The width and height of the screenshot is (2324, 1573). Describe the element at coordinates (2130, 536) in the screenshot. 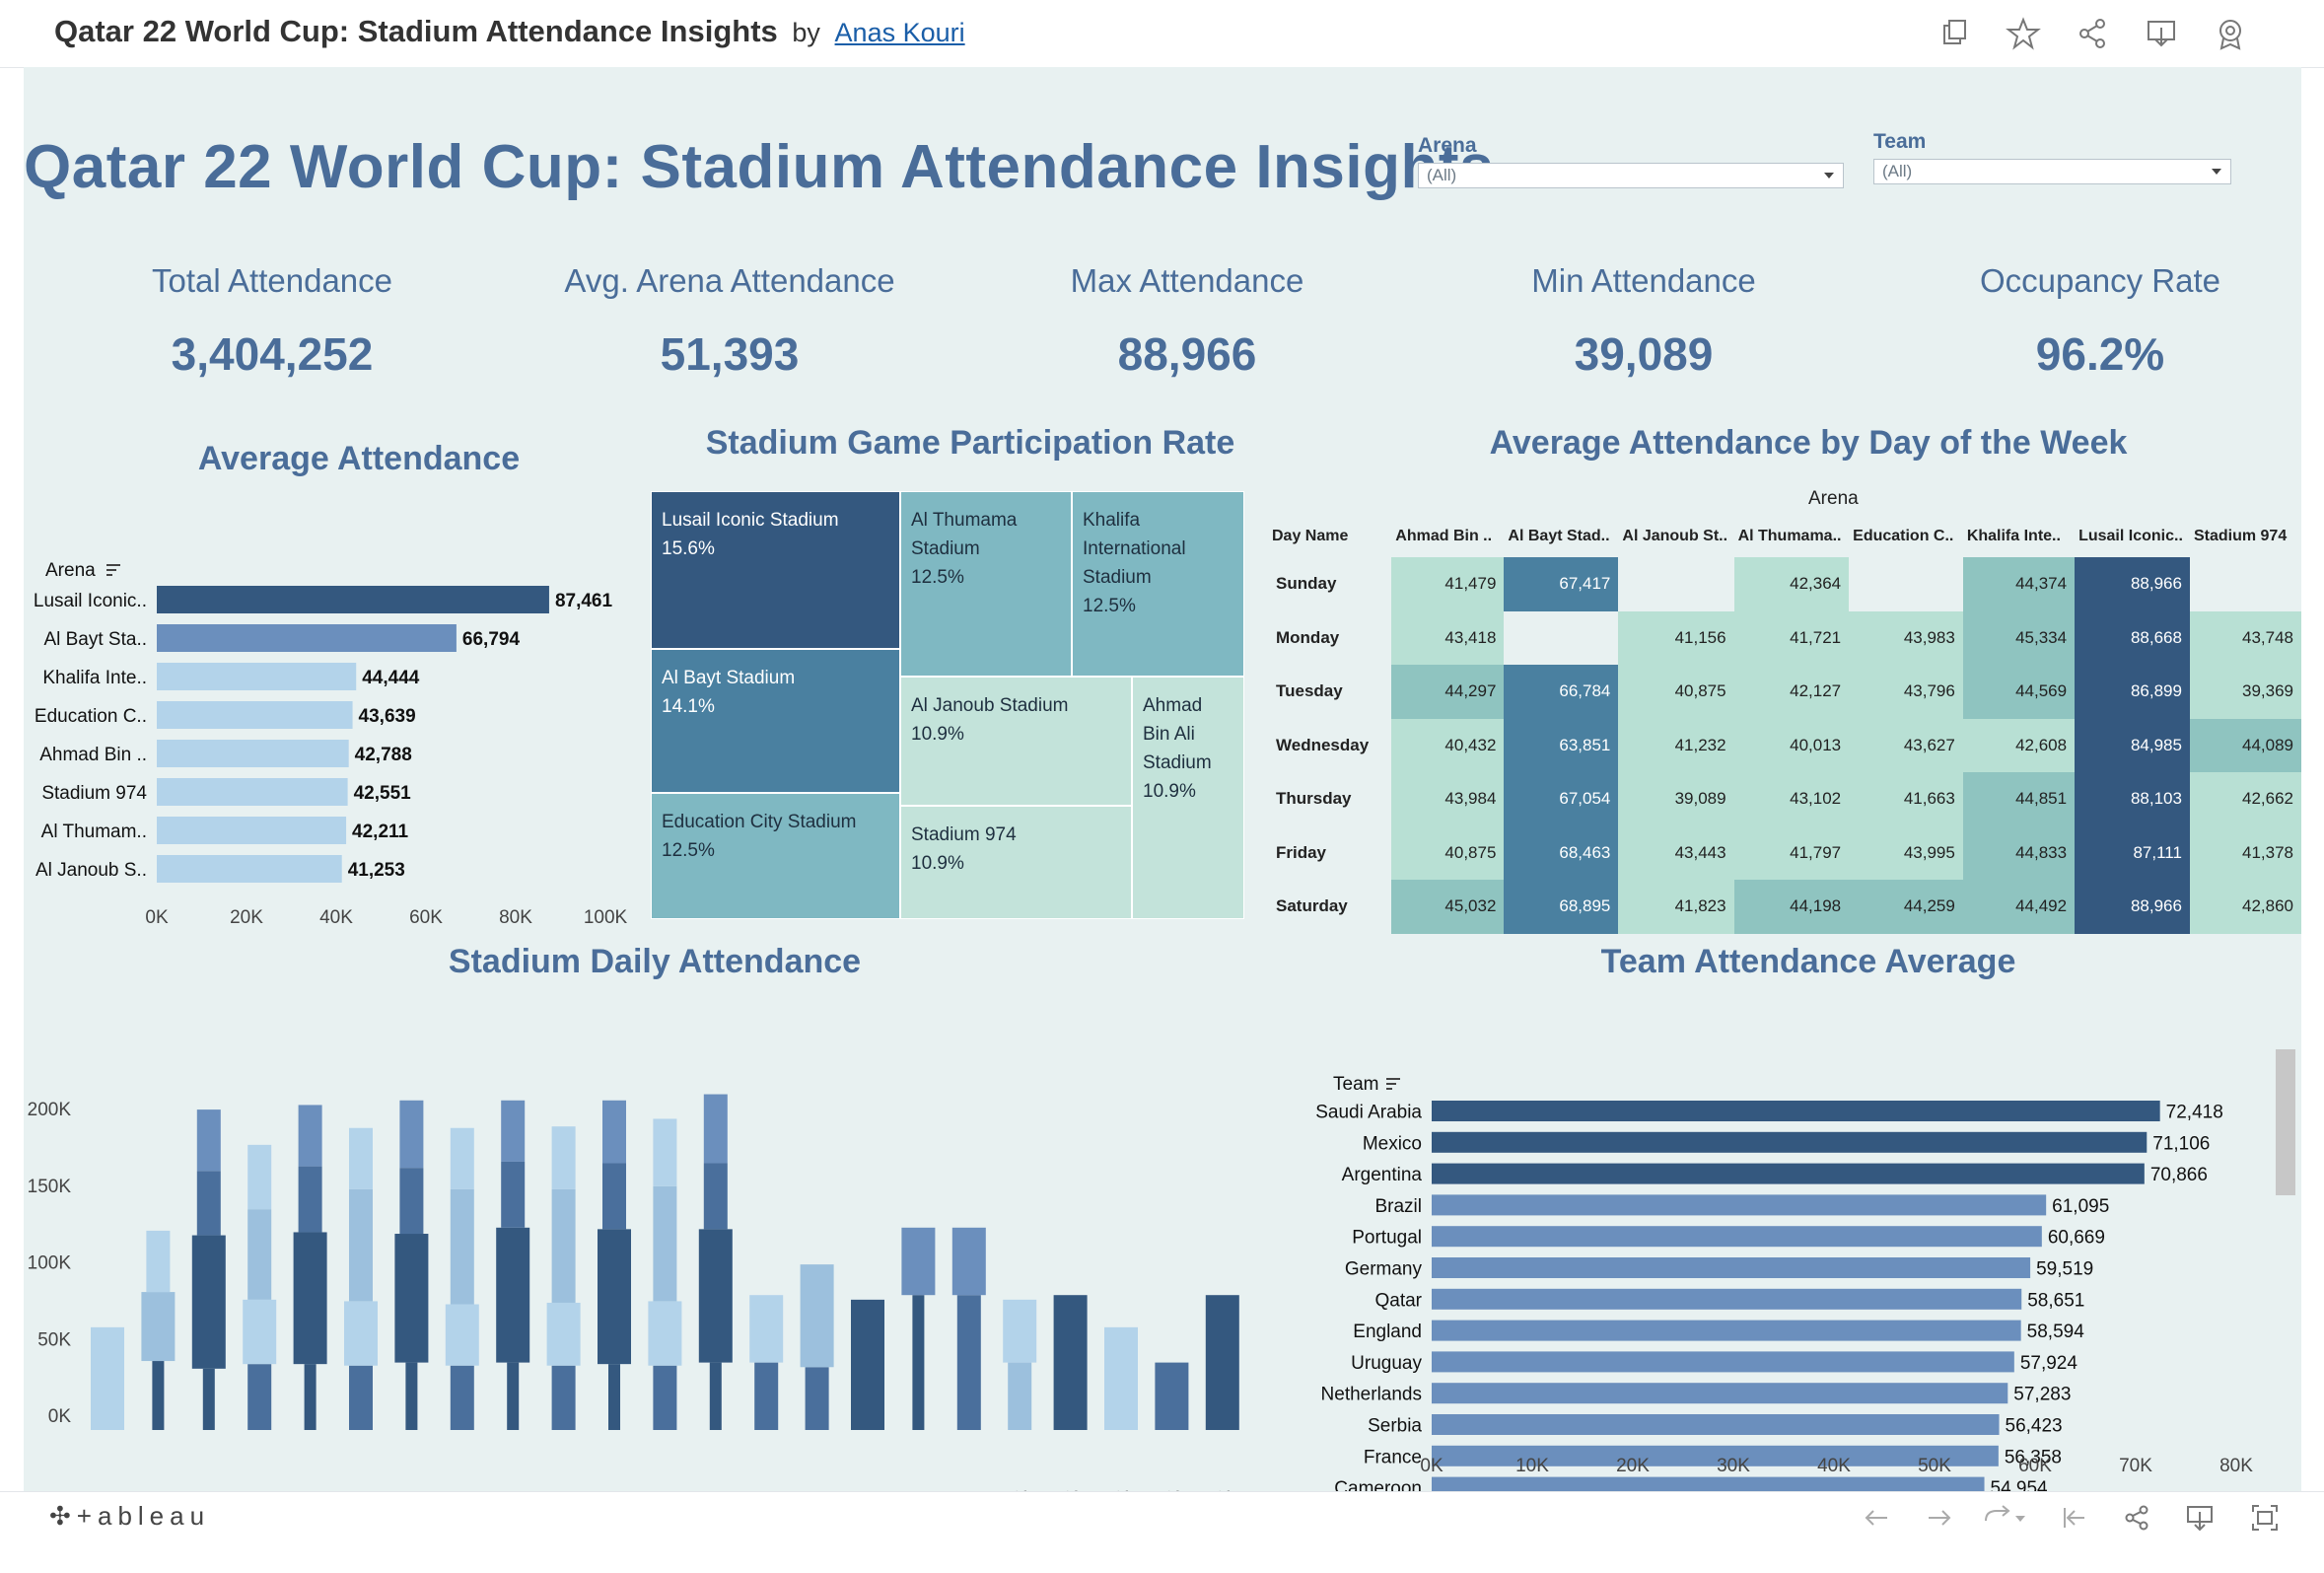

I see `heatmap-column-header: Lusail Iconic..` at that location.